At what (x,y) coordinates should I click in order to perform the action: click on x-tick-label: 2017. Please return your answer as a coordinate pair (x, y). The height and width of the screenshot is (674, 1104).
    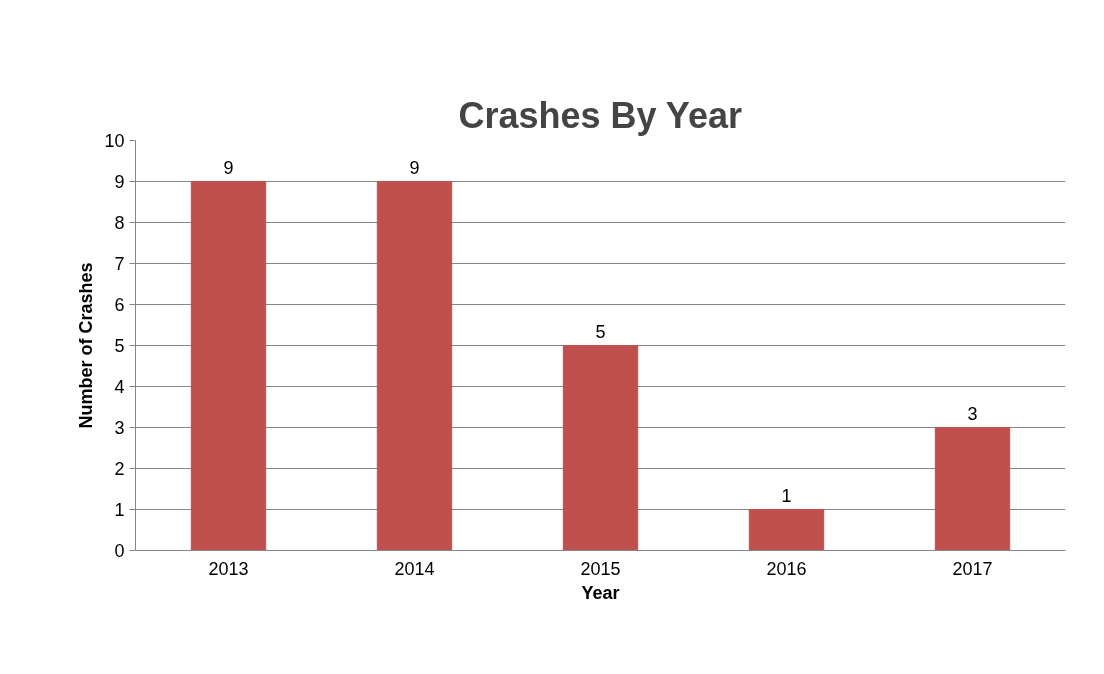
    Looking at the image, I should click on (972, 568).